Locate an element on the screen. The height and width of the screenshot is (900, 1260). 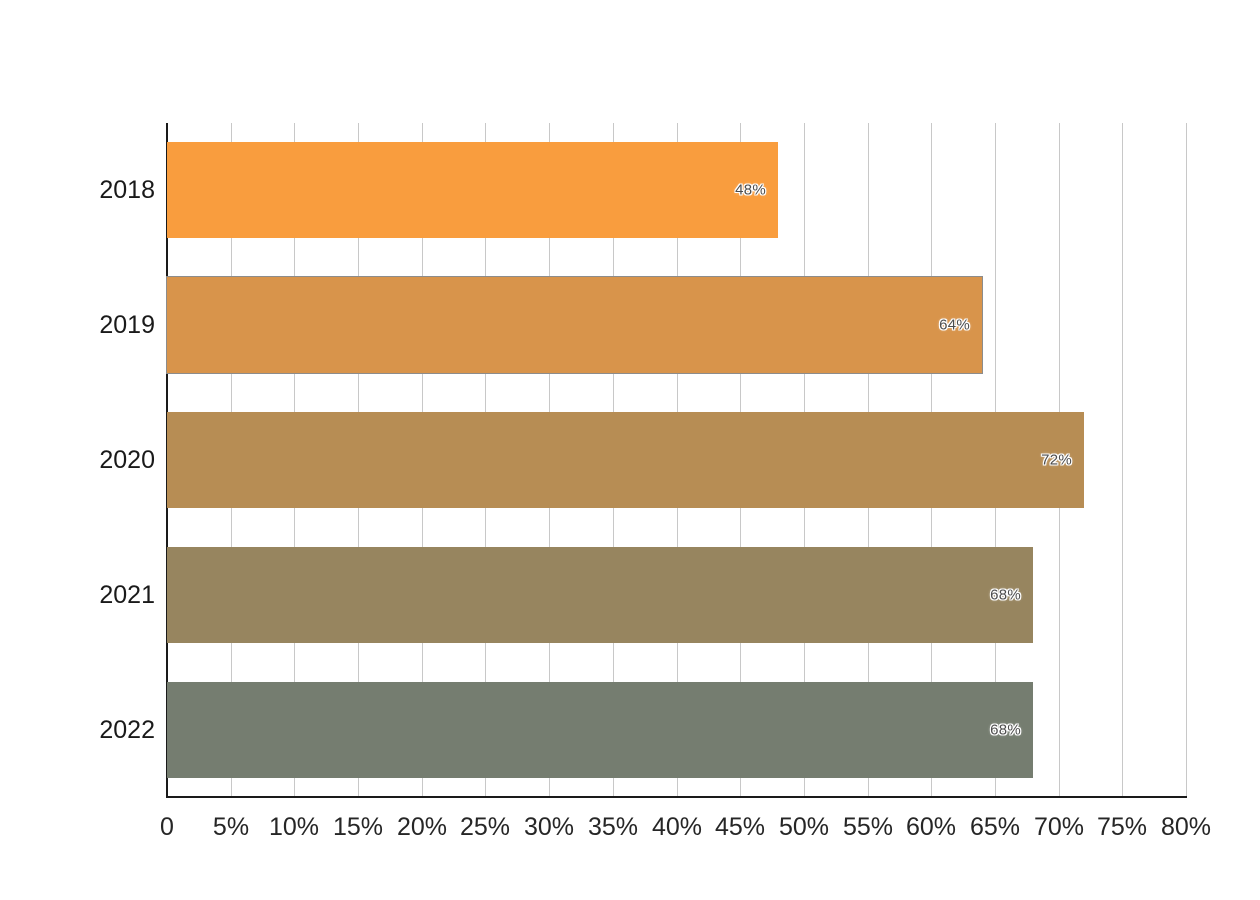
tick-label-75%: 75% is located at coordinates (1122, 827).